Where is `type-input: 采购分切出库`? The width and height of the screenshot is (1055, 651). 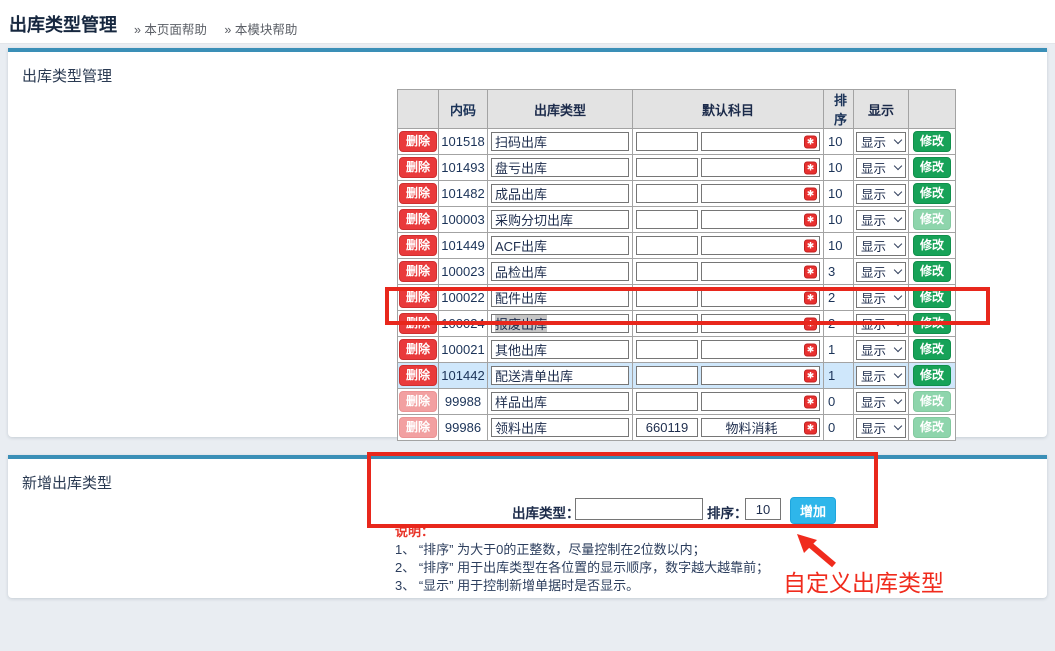
type-input: 采购分切出库 is located at coordinates (560, 219).